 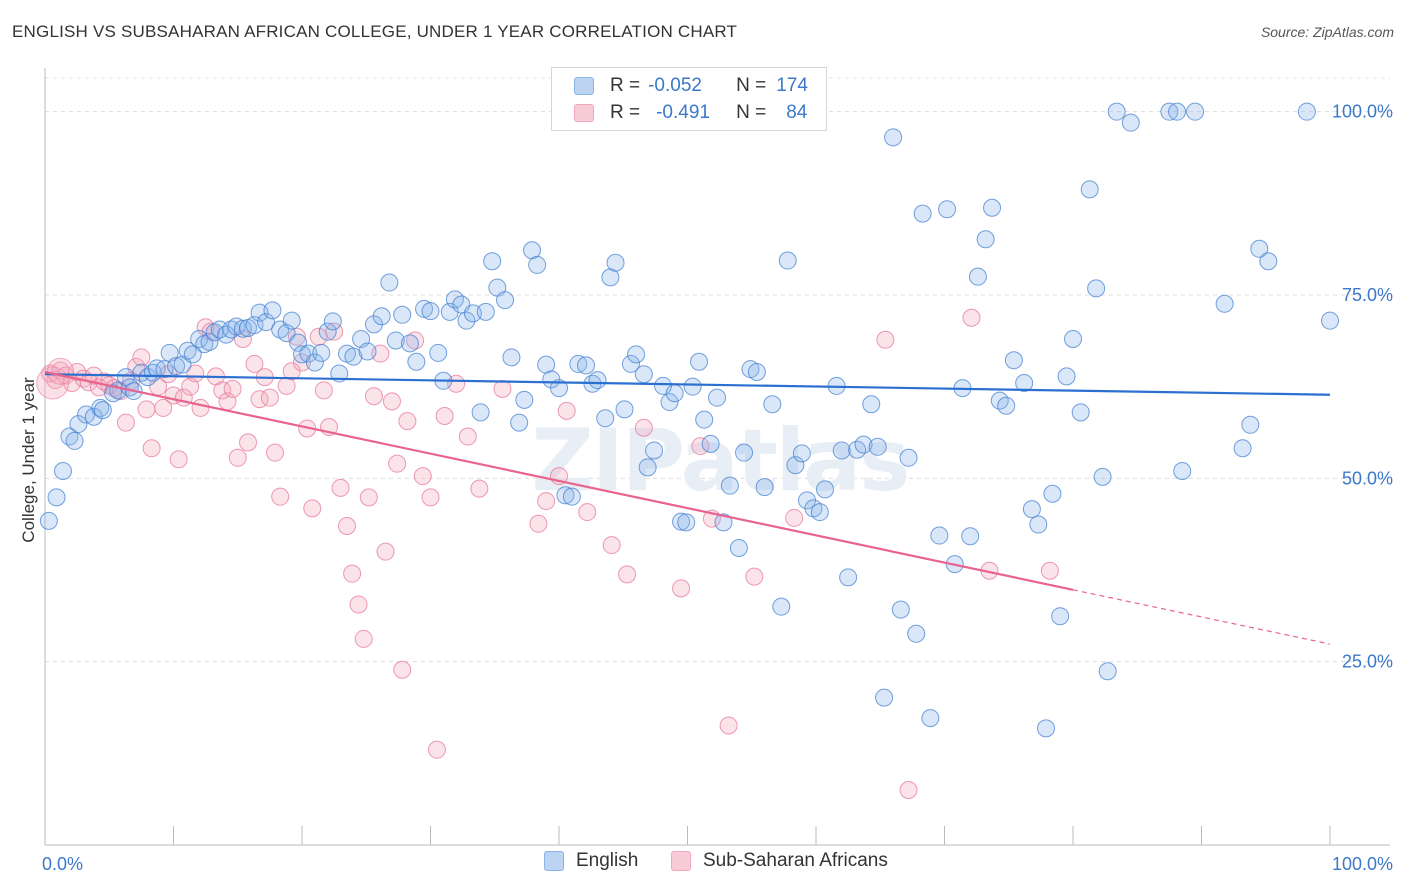 What do you see at coordinates (625, 112) in the screenshot?
I see `r-label: R =` at bounding box center [625, 112].